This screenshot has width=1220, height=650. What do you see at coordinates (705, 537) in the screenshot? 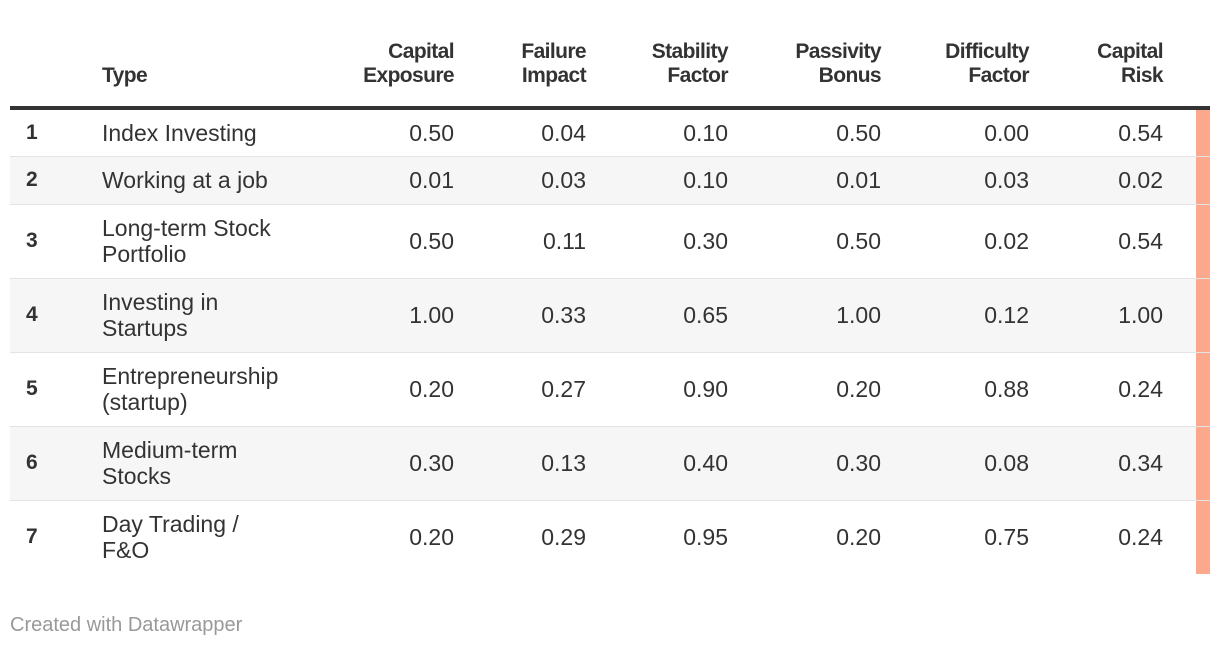
I see `cell-stability-factor: 0.95` at bounding box center [705, 537].